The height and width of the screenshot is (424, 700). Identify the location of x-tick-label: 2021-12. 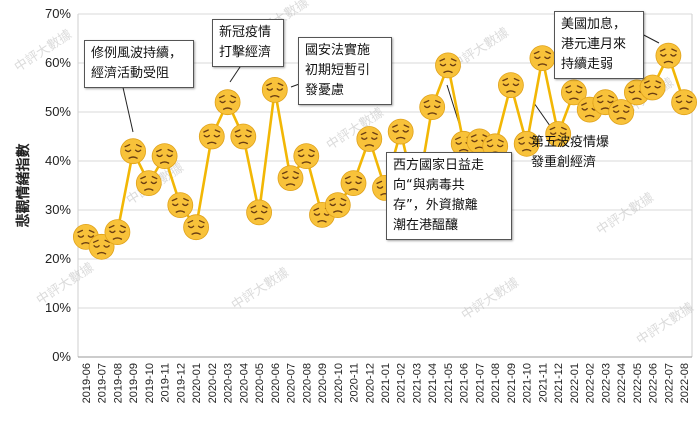
(559, 383).